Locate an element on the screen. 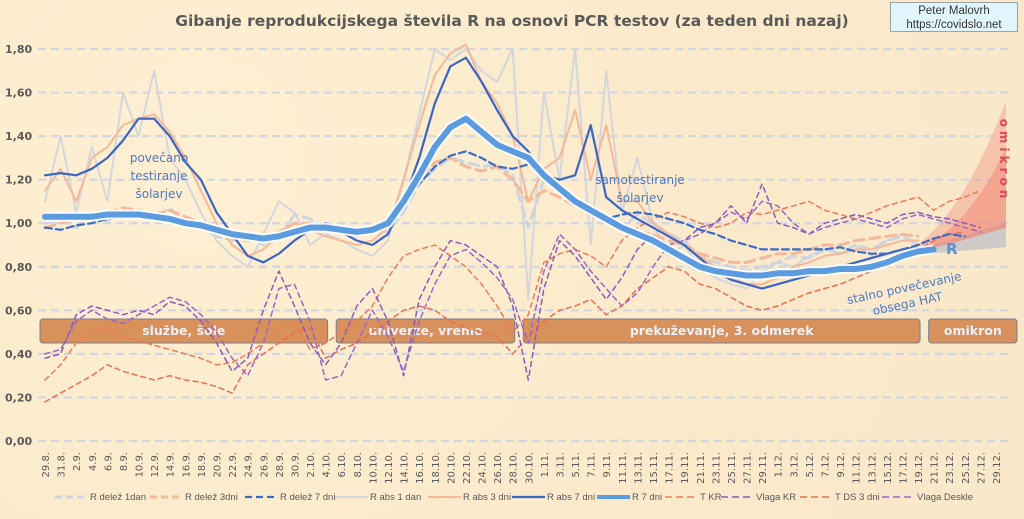 Image resolution: width=1024 pixels, height=519 pixels. x-tick-label: 27.12. is located at coordinates (981, 468).